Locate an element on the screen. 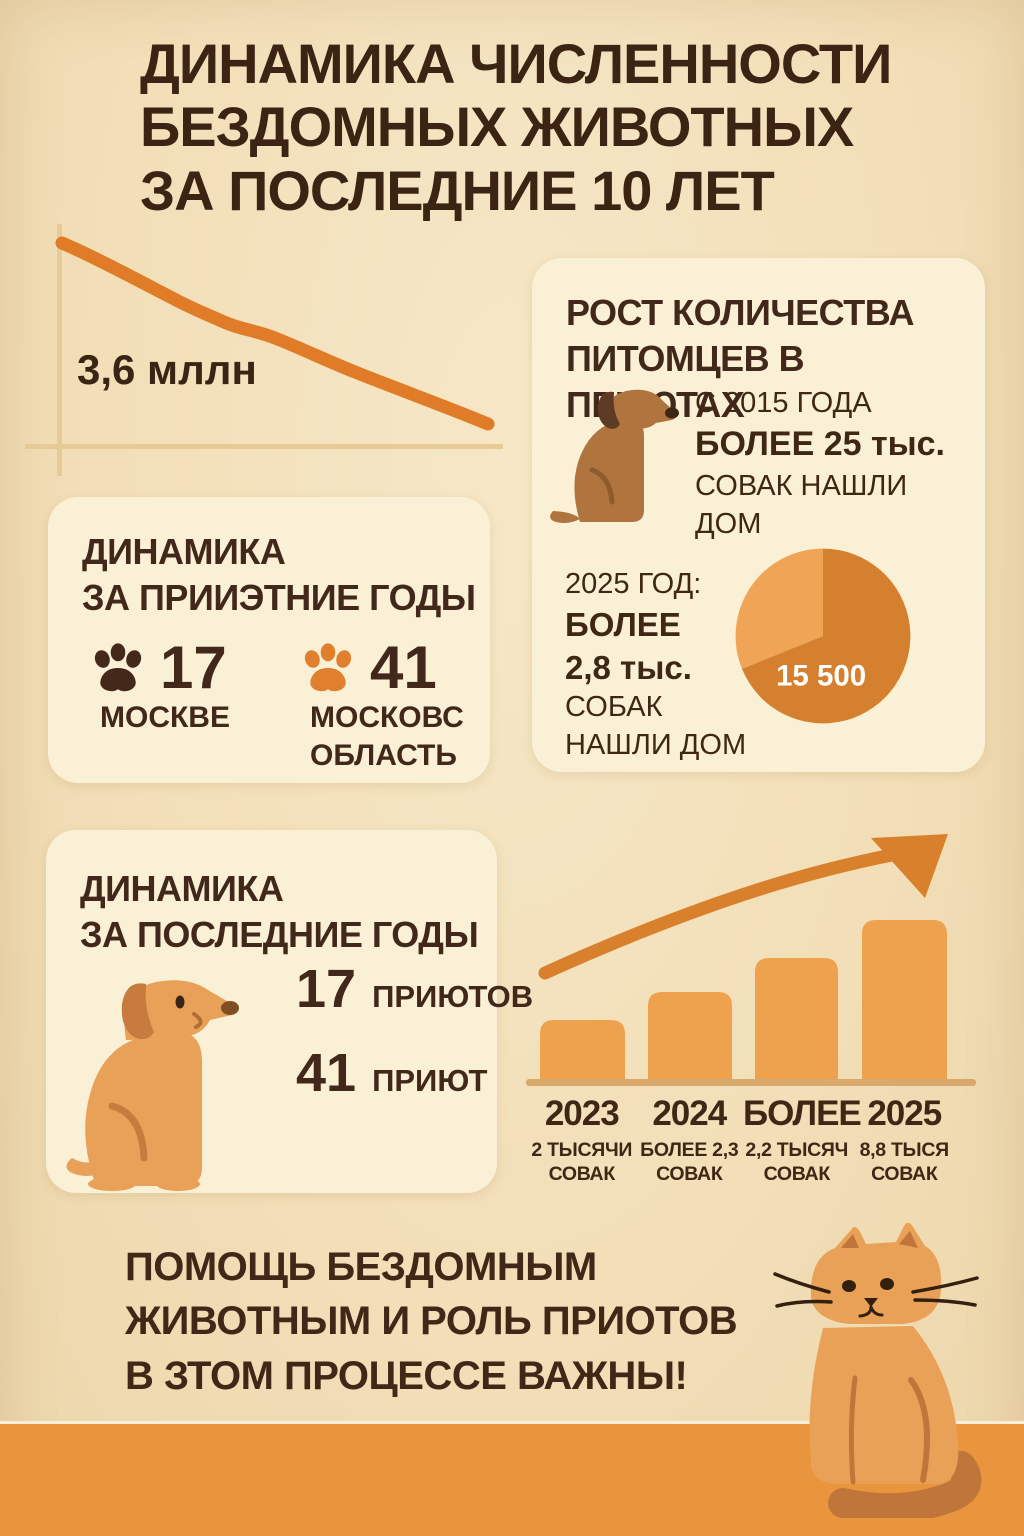  year-2025-text: 2025 ГОД: БОЛЕЕ 2,8 тыс. СОБАК НАШЛИ ДОМ is located at coordinates (655, 665).